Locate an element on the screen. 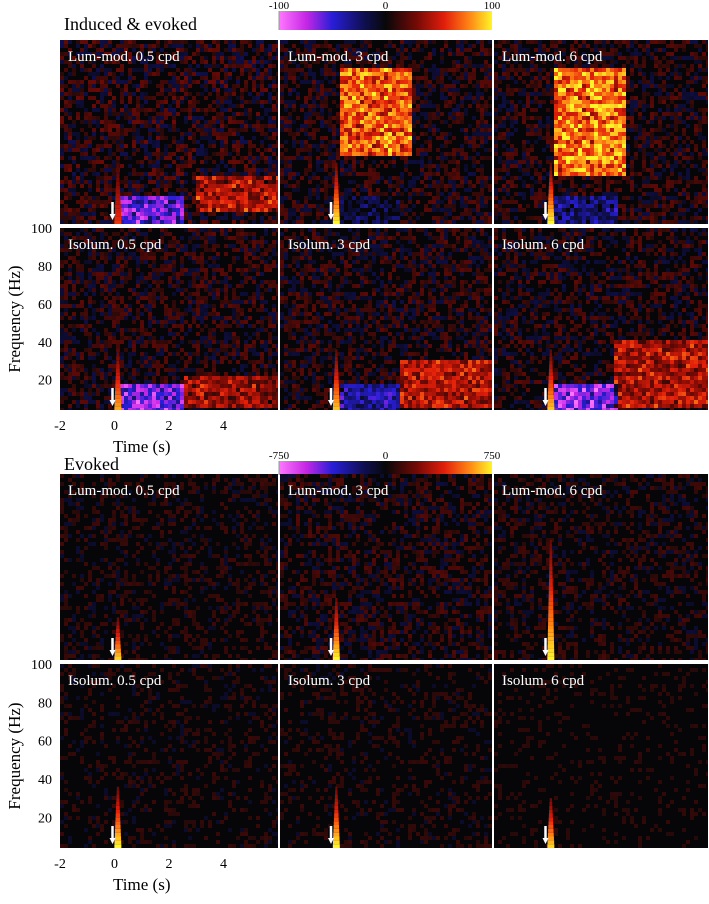 The image size is (709, 904). colorbar-tick-label: 100 is located at coordinates (492, 6).